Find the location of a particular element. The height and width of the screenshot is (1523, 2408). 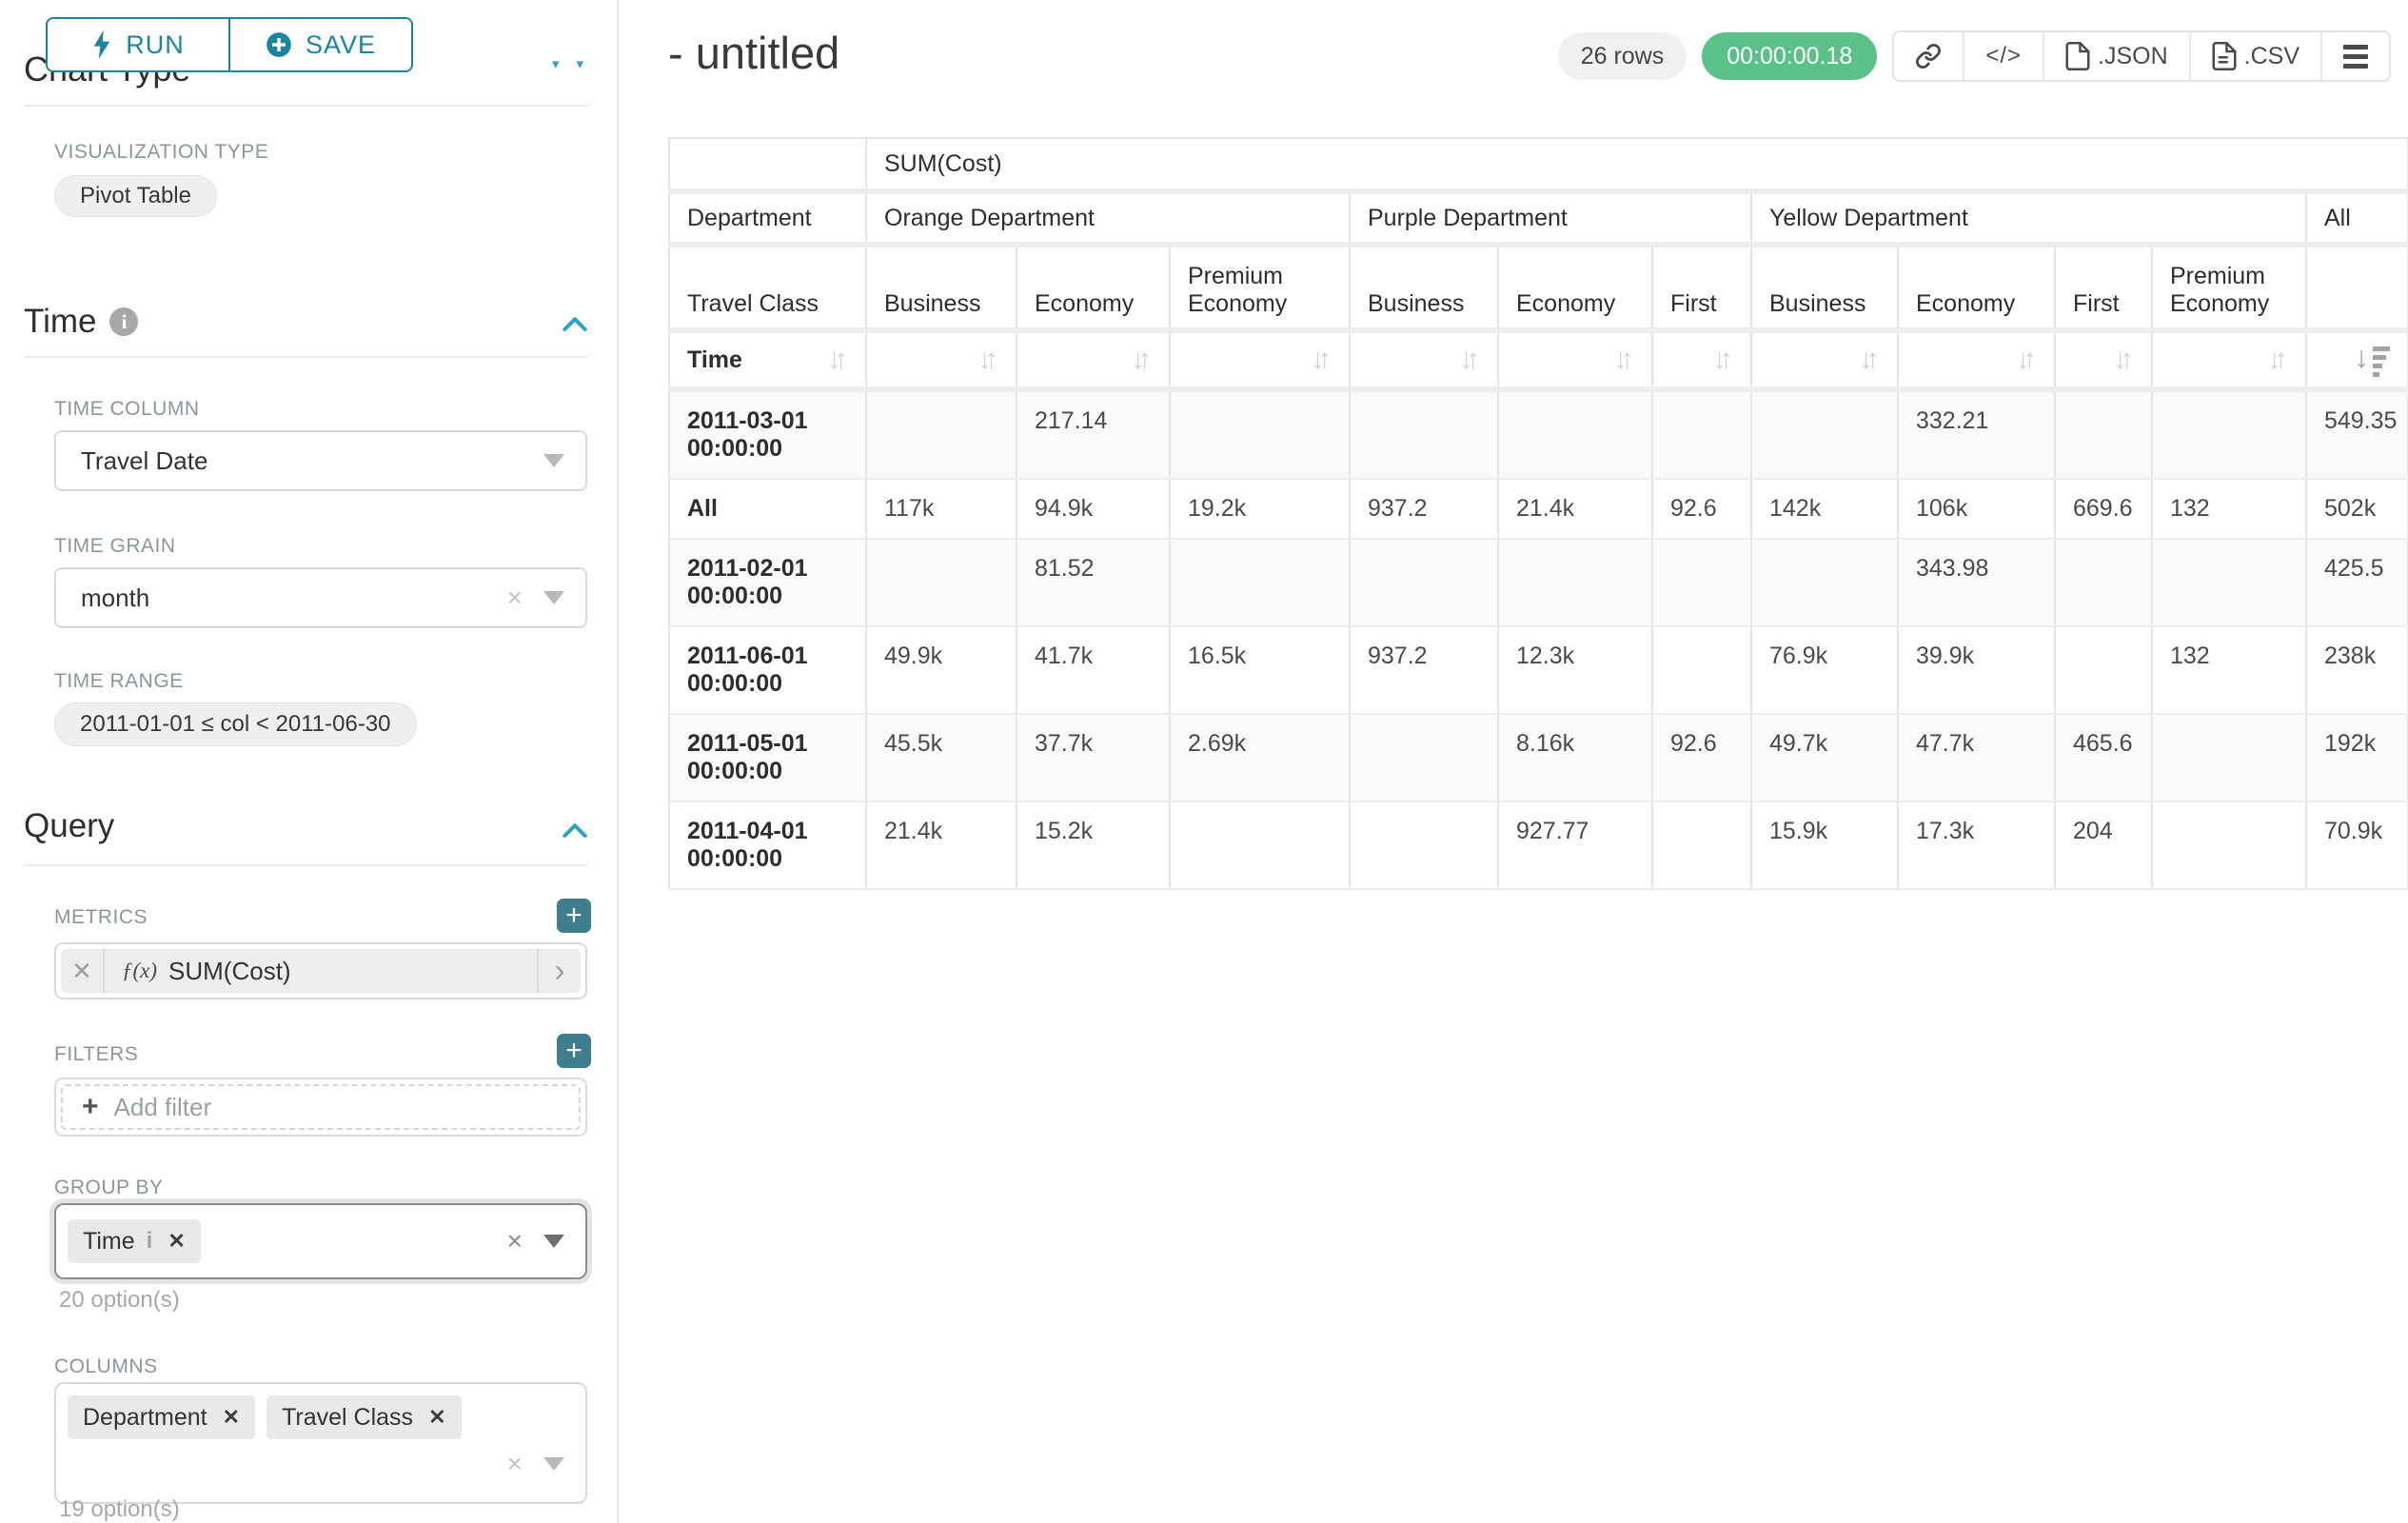

add-filter-dropzone: + Add filter is located at coordinates (321, 1107).